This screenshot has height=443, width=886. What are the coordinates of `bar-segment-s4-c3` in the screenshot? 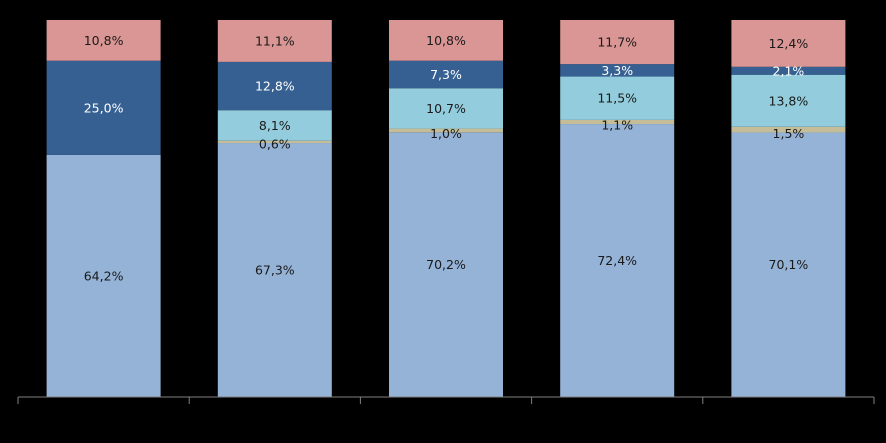 It's located at (617, 42).